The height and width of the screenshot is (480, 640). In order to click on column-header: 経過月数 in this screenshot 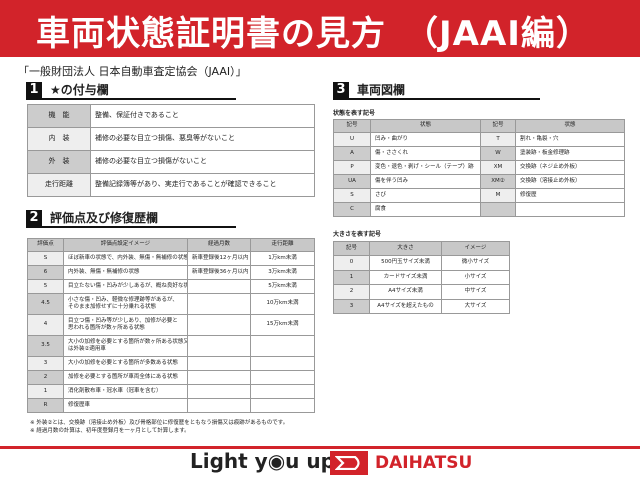, I will do `click(219, 245)`.